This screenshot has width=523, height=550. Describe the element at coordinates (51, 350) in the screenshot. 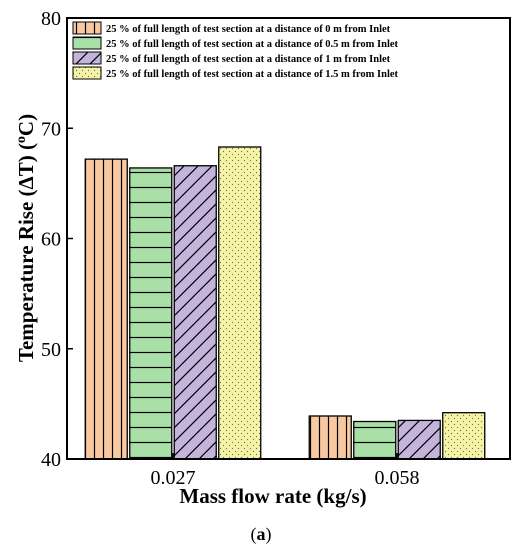

I see `y-tick-label: 50` at that location.